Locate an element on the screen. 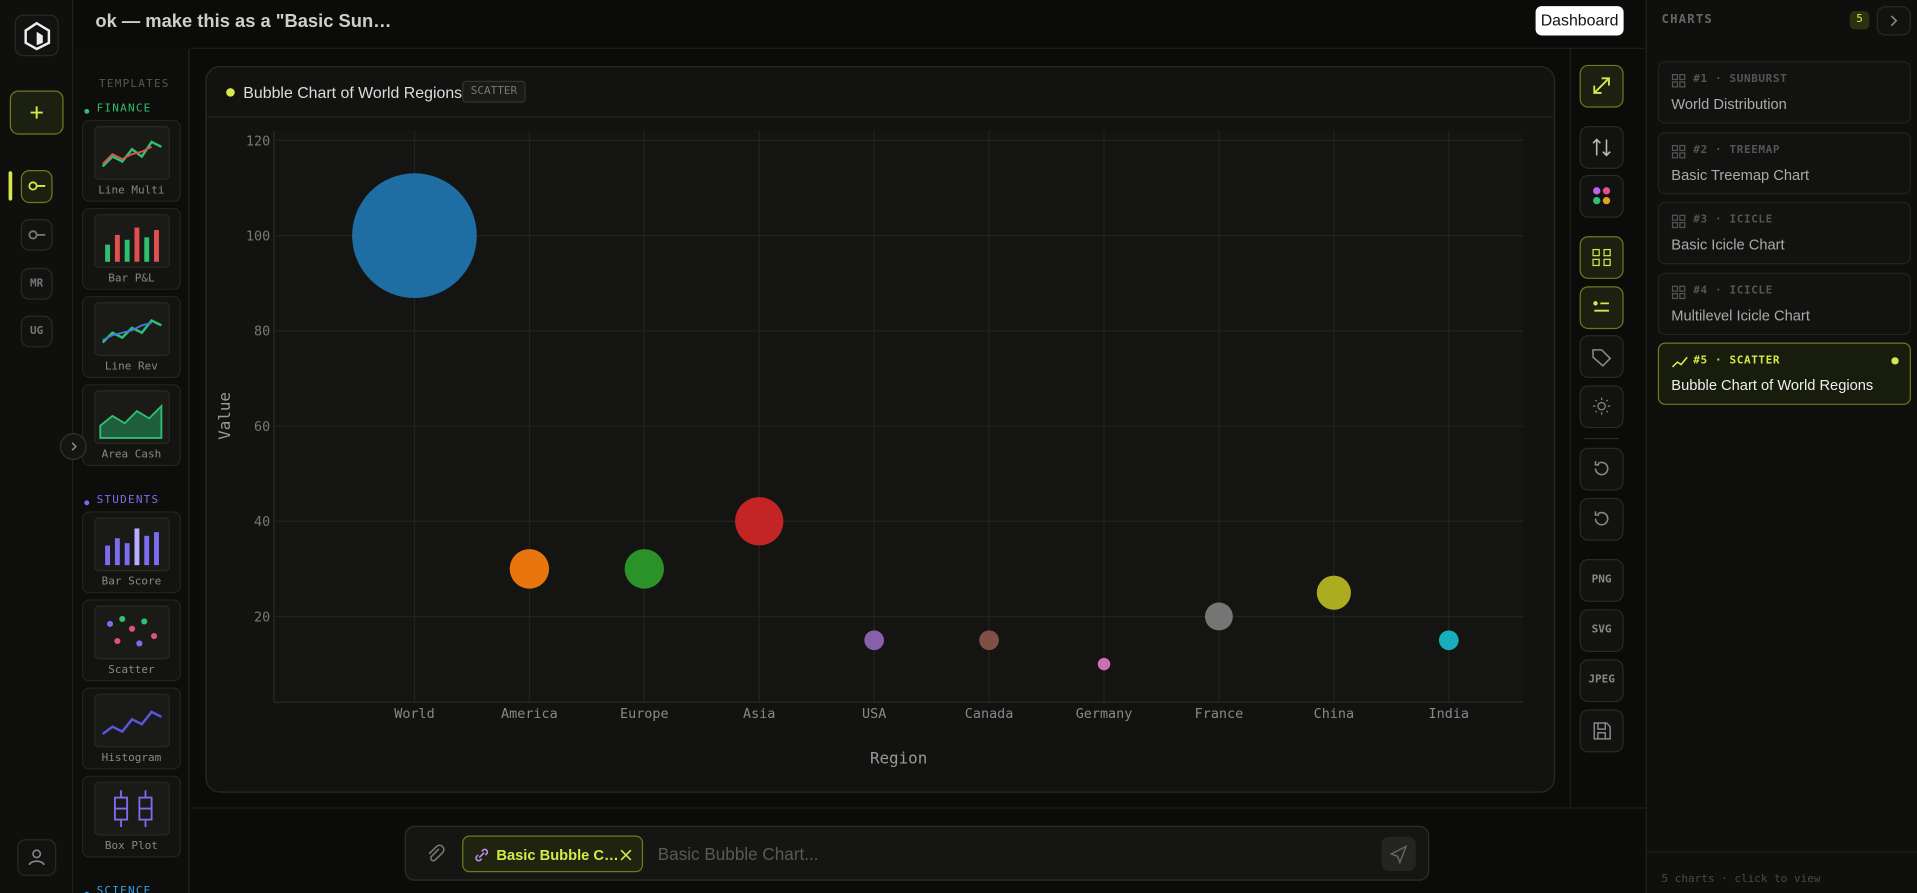  template-name: Box Plot is located at coordinates (131, 846).